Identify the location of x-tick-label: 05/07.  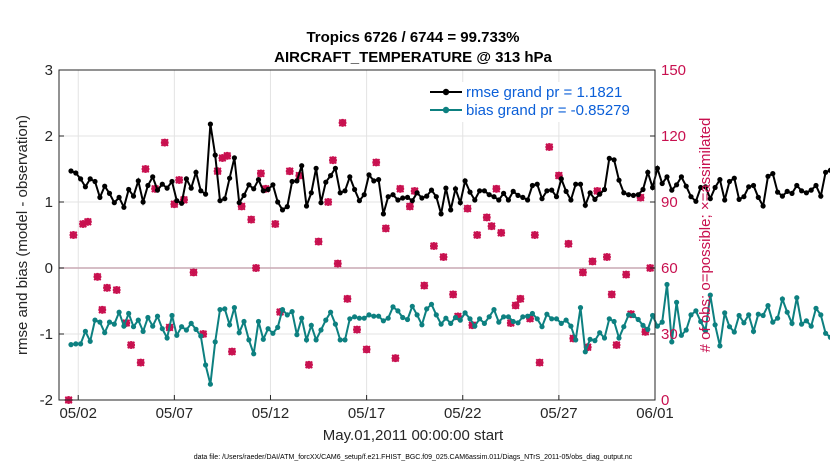
(175, 413).